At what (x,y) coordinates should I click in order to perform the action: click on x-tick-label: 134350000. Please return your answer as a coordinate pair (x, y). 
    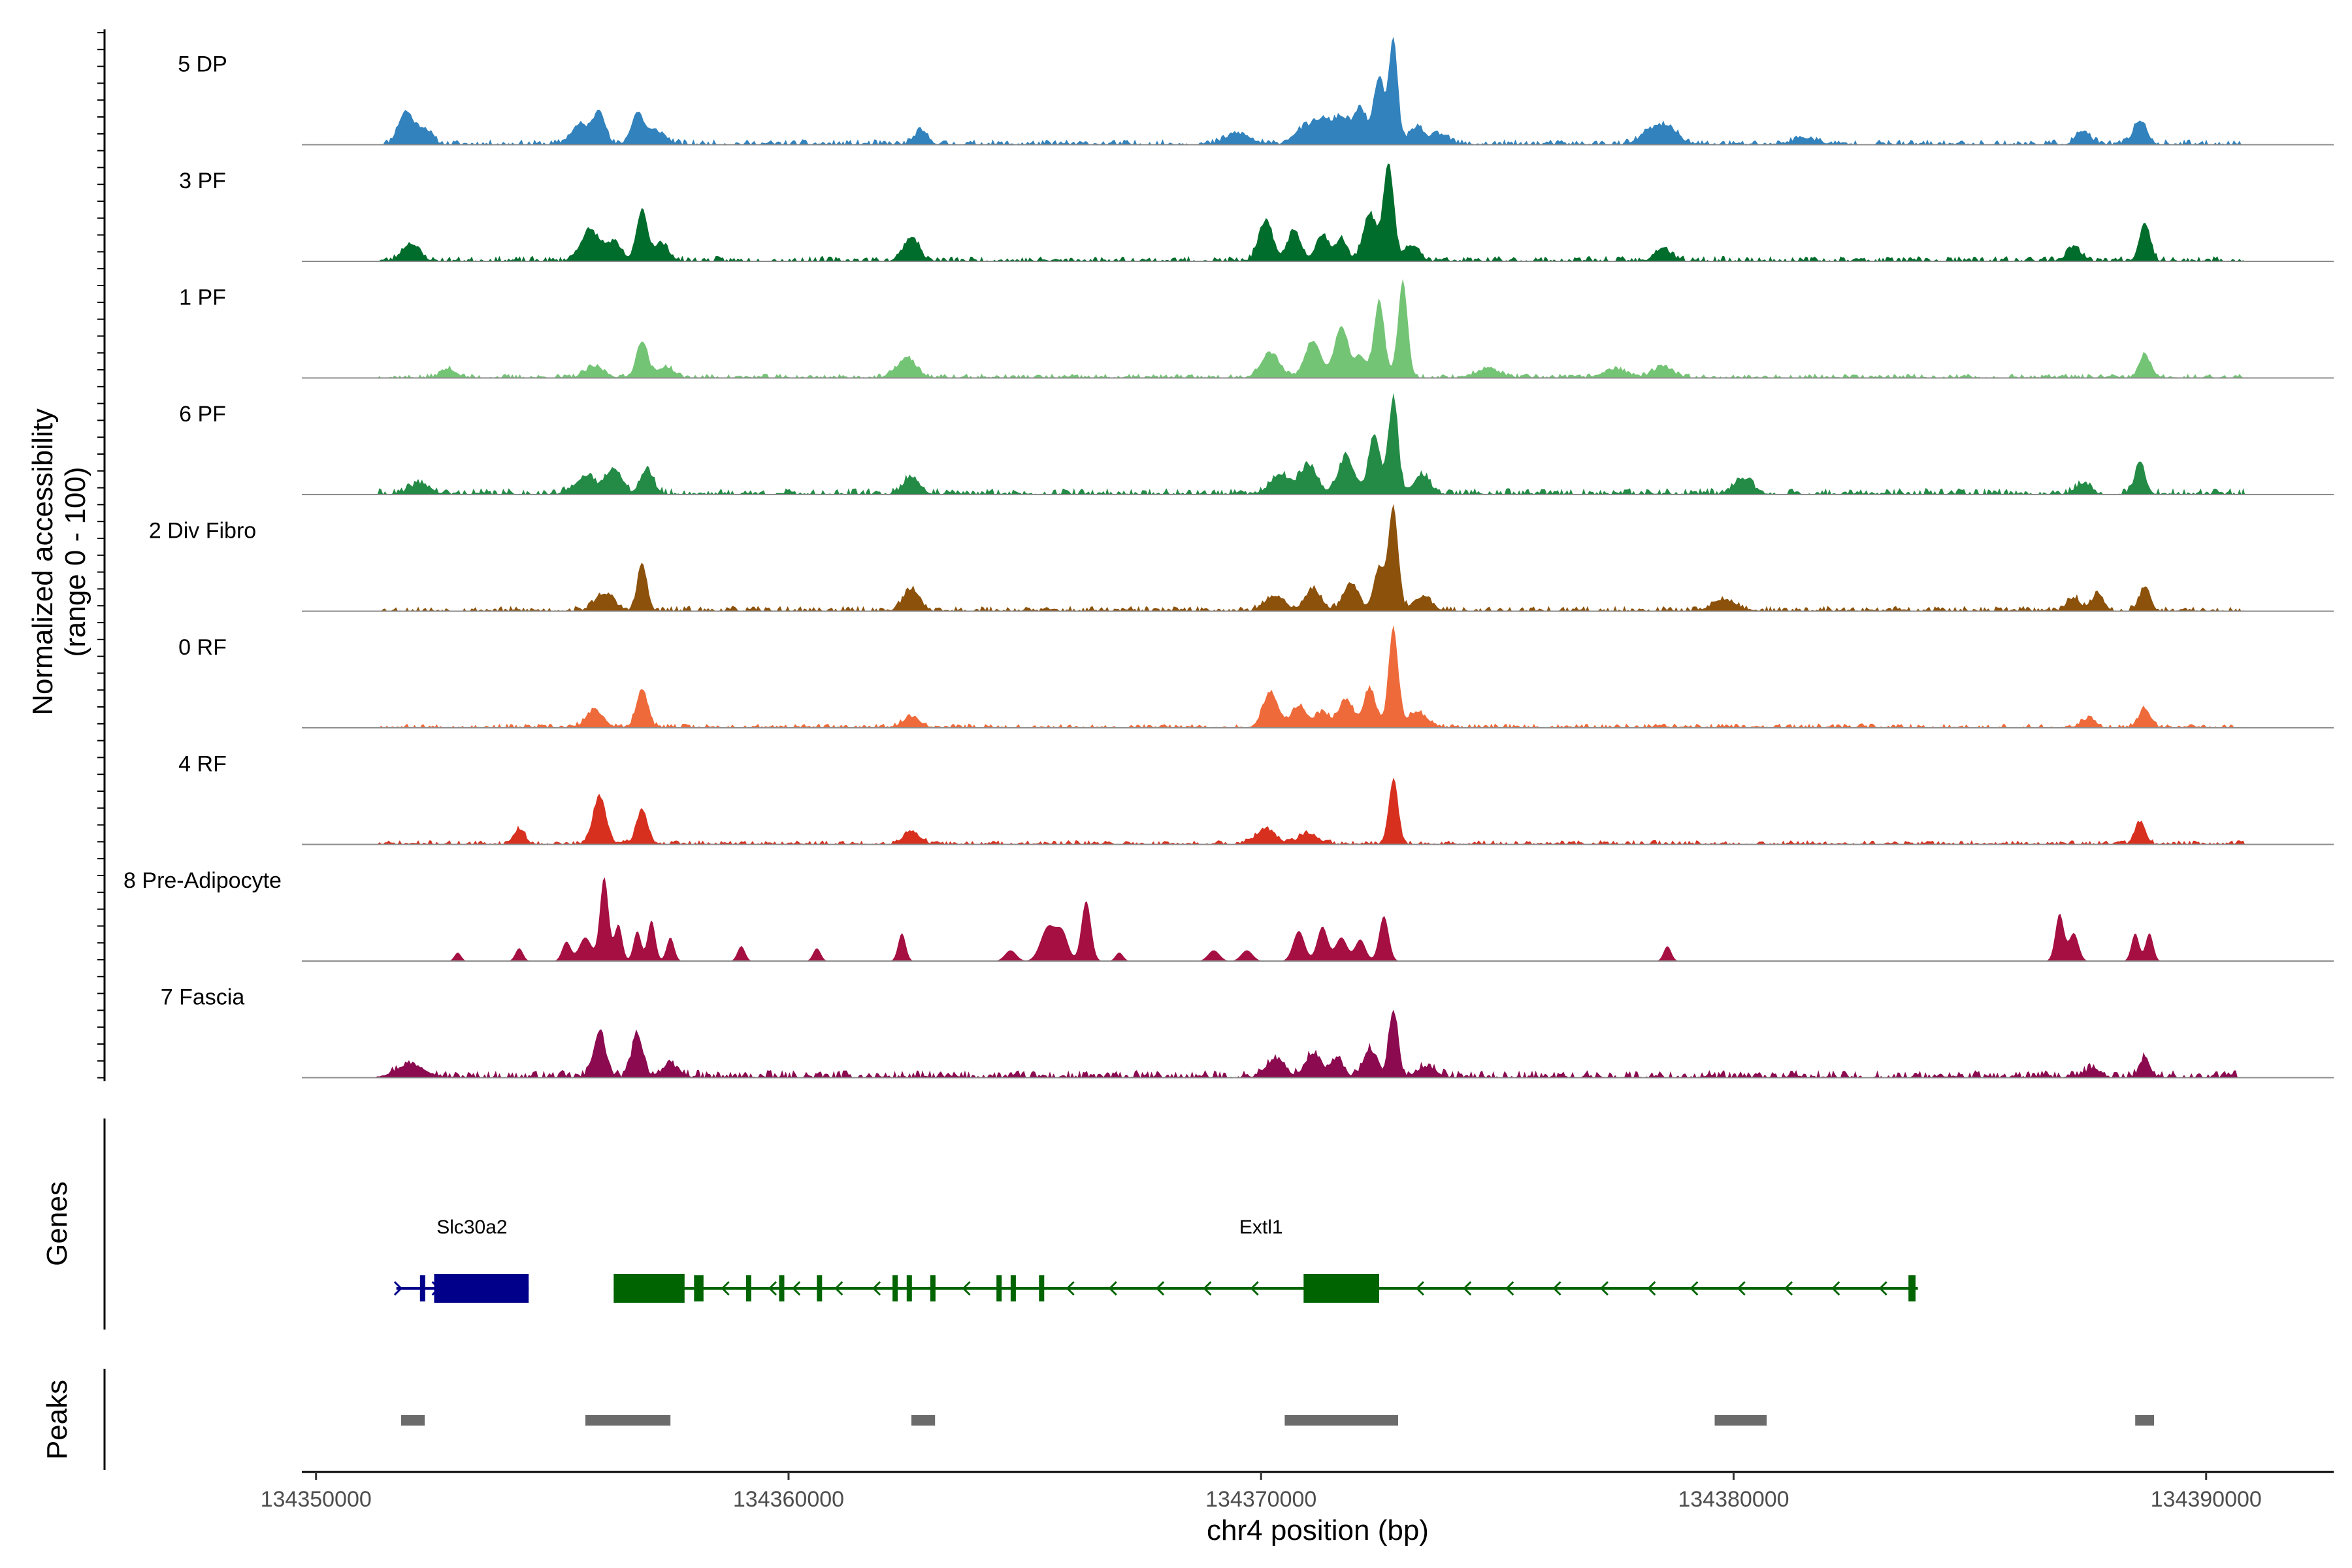
    Looking at the image, I should click on (316, 1499).